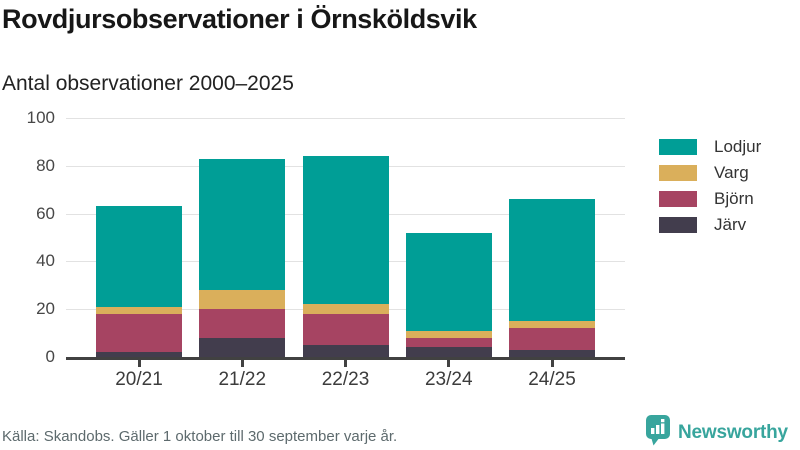  Describe the element at coordinates (40, 117) in the screenshot. I see `y-axis-label: 100` at that location.